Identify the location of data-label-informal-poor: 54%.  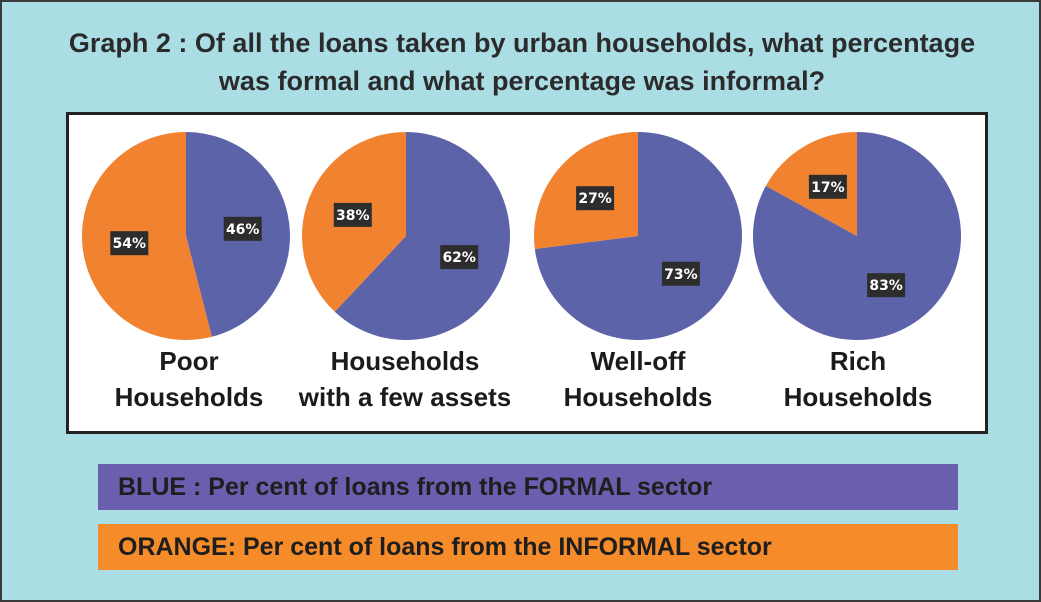
(129, 243).